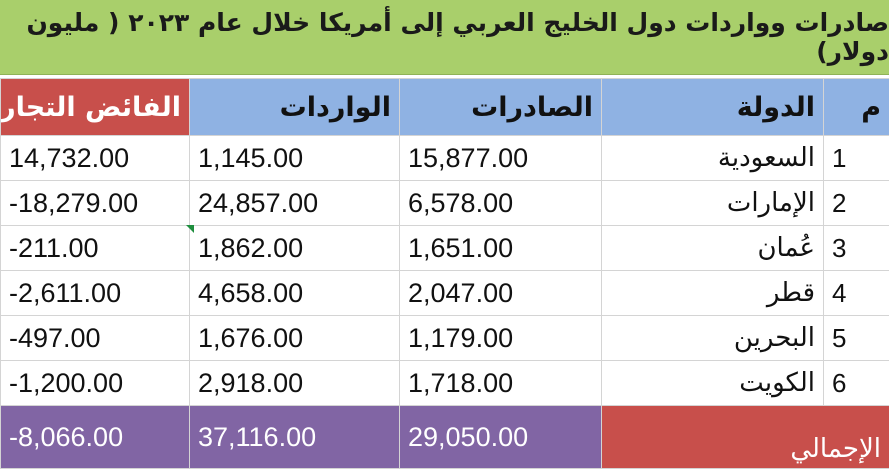 This screenshot has width=889, height=469. I want to click on cell-index: 3, so click(856, 248).